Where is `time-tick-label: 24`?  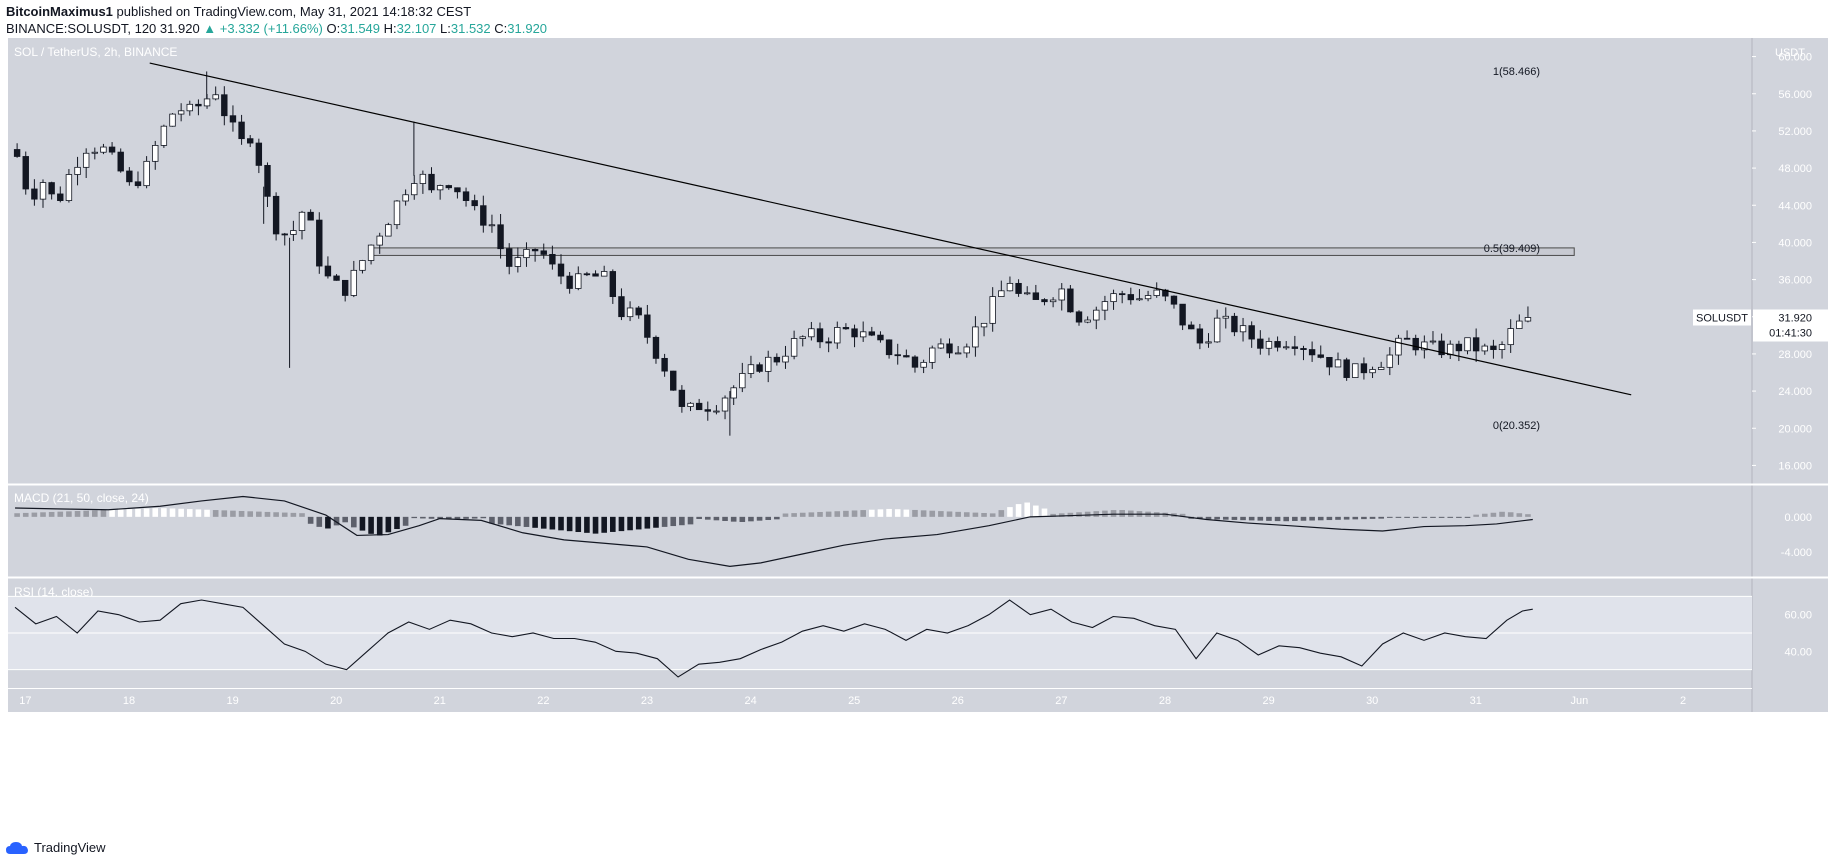 time-tick-label: 24 is located at coordinates (750, 701).